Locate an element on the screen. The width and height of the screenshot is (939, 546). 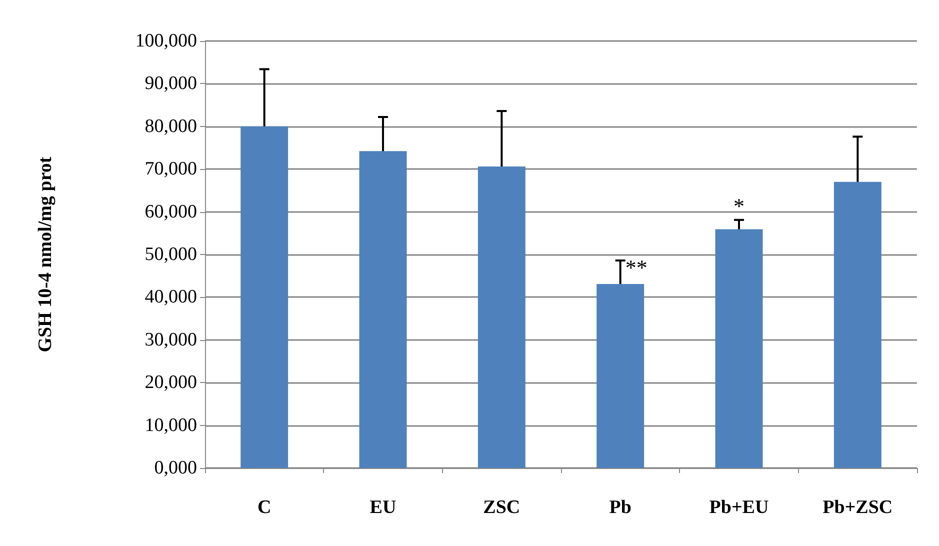
y-tick-label: 90,000 is located at coordinates (170, 83).